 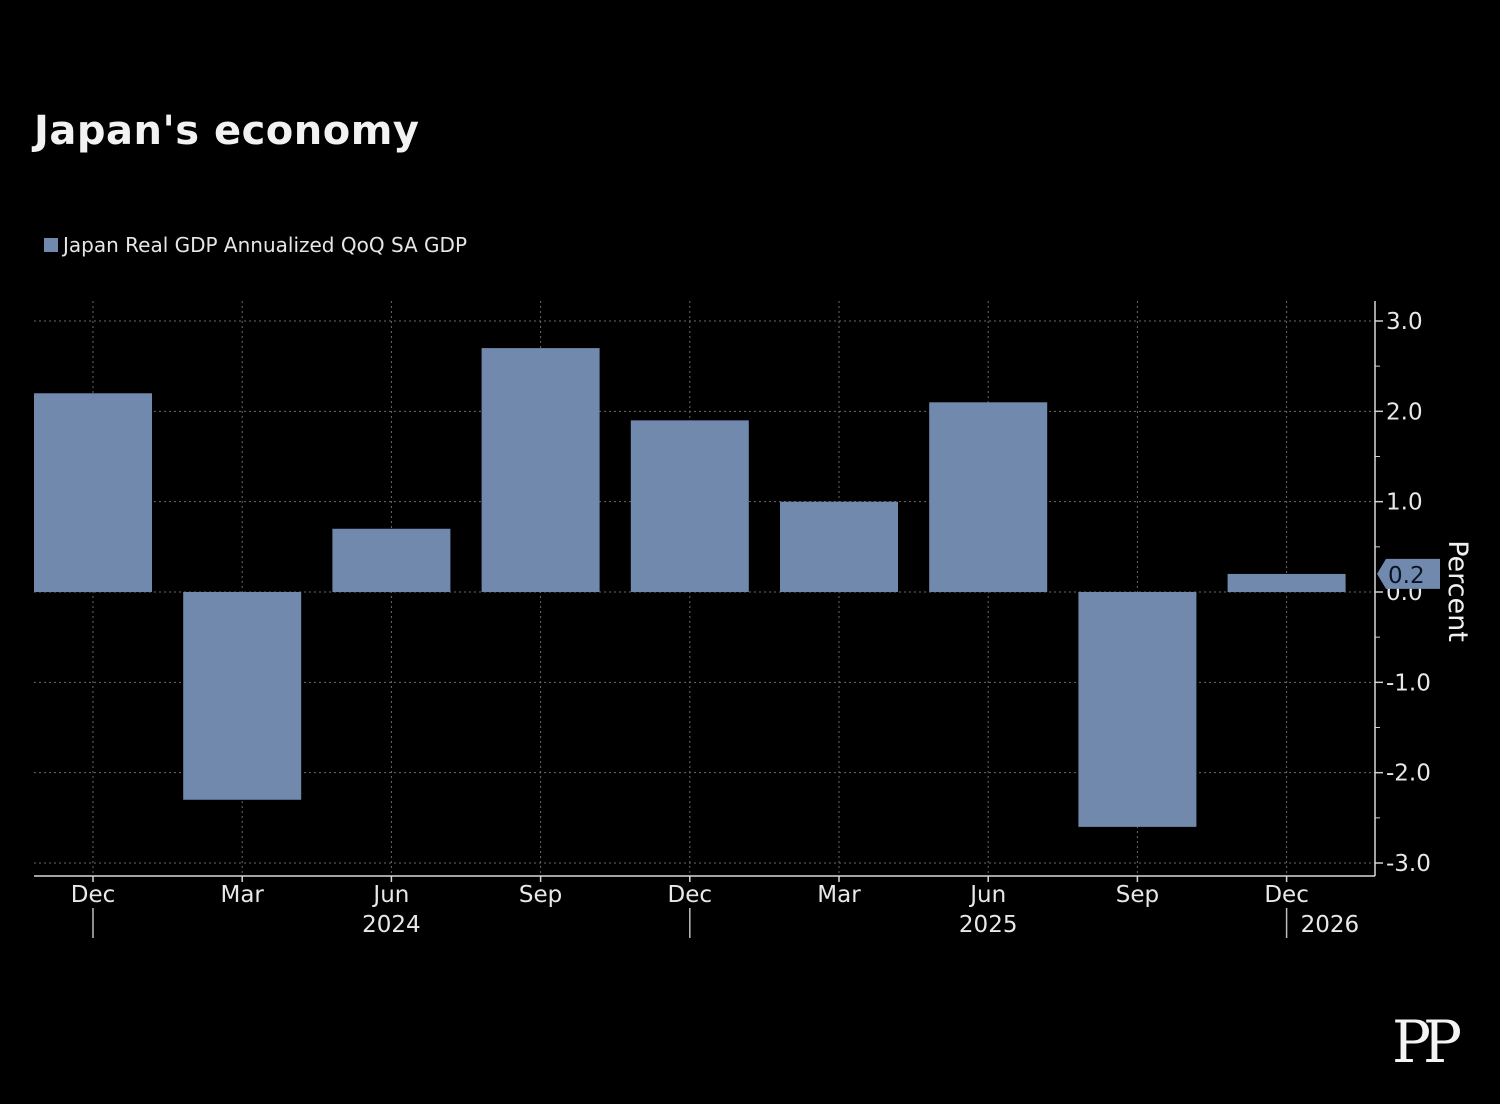 What do you see at coordinates (1404, 412) in the screenshot?
I see `y-tick-label: 2.0` at bounding box center [1404, 412].